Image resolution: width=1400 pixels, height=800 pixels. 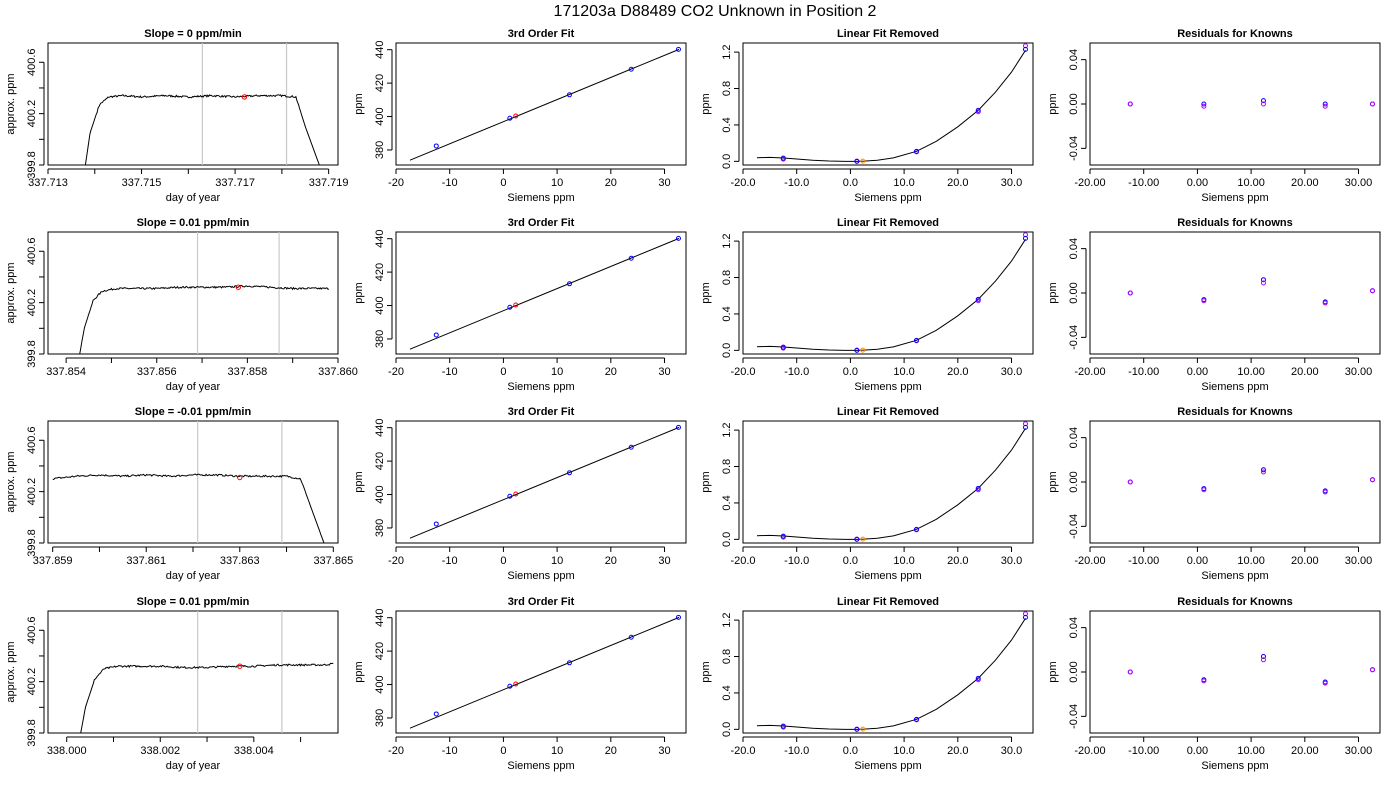 What do you see at coordinates (380, 150) in the screenshot?
I see `y-tick-label: 380` at bounding box center [380, 150].